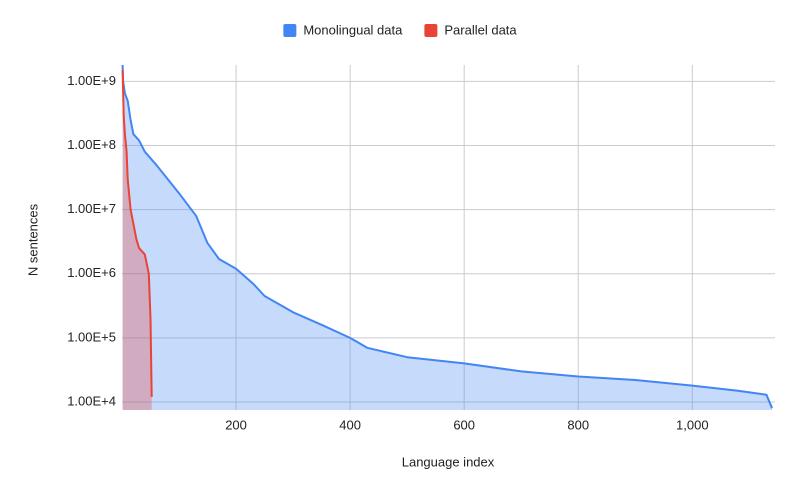 This screenshot has width=800, height=494. Describe the element at coordinates (448, 461) in the screenshot. I see `x-axis-title: Language index` at that location.